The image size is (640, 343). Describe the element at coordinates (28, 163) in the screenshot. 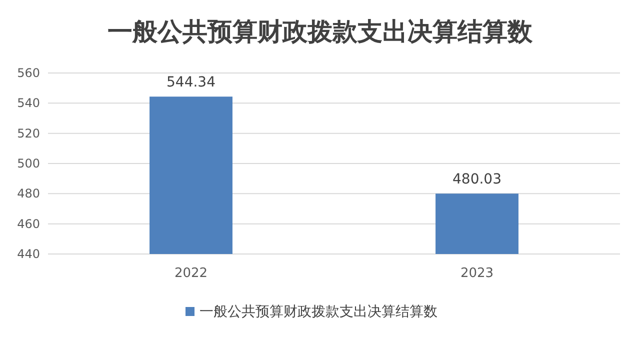

I see `y-tick-label: 500` at that location.